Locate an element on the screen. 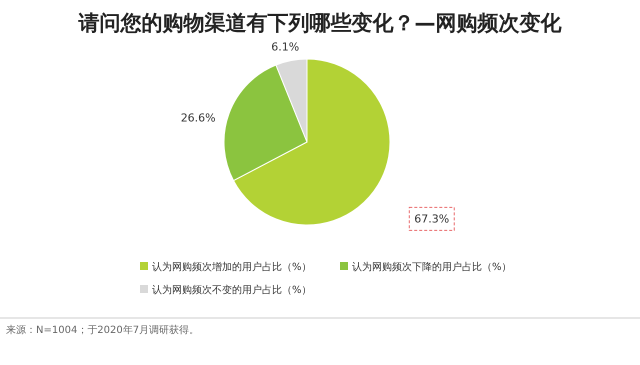 The width and height of the screenshot is (640, 365). data-label: 6.1% is located at coordinates (285, 47).